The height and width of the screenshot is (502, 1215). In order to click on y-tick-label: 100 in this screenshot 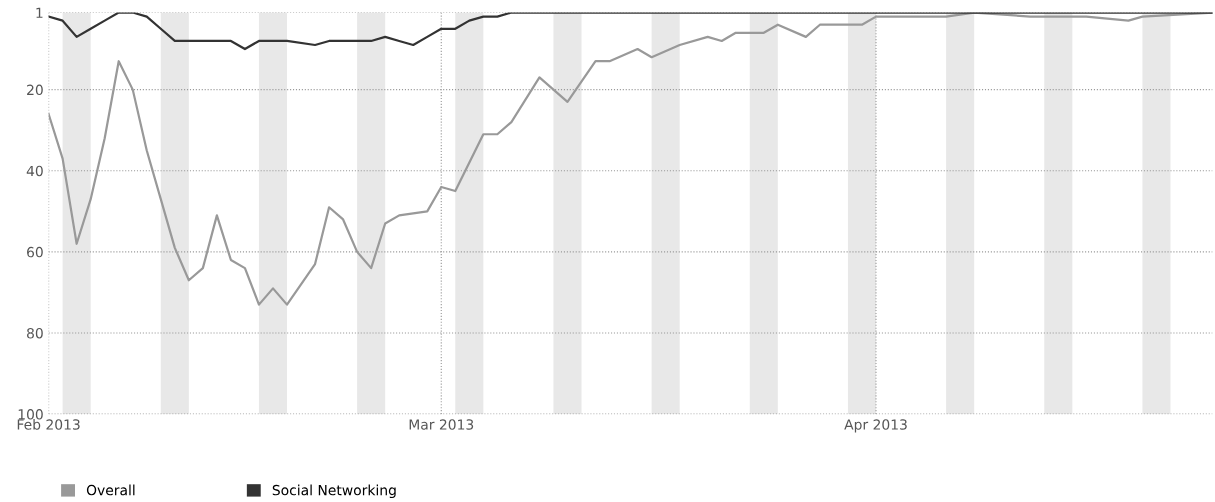, I will do `click(30, 414)`.